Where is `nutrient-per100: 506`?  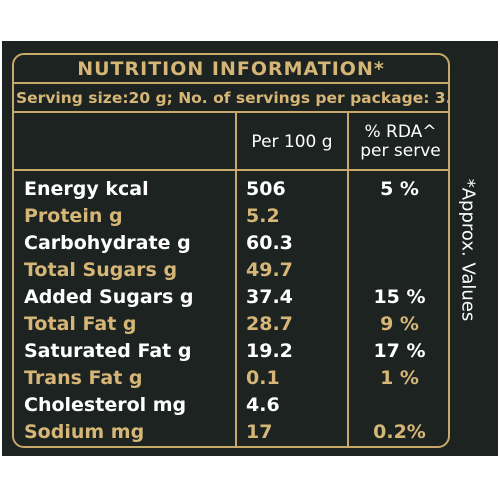 nutrient-per100: 506 is located at coordinates (266, 189).